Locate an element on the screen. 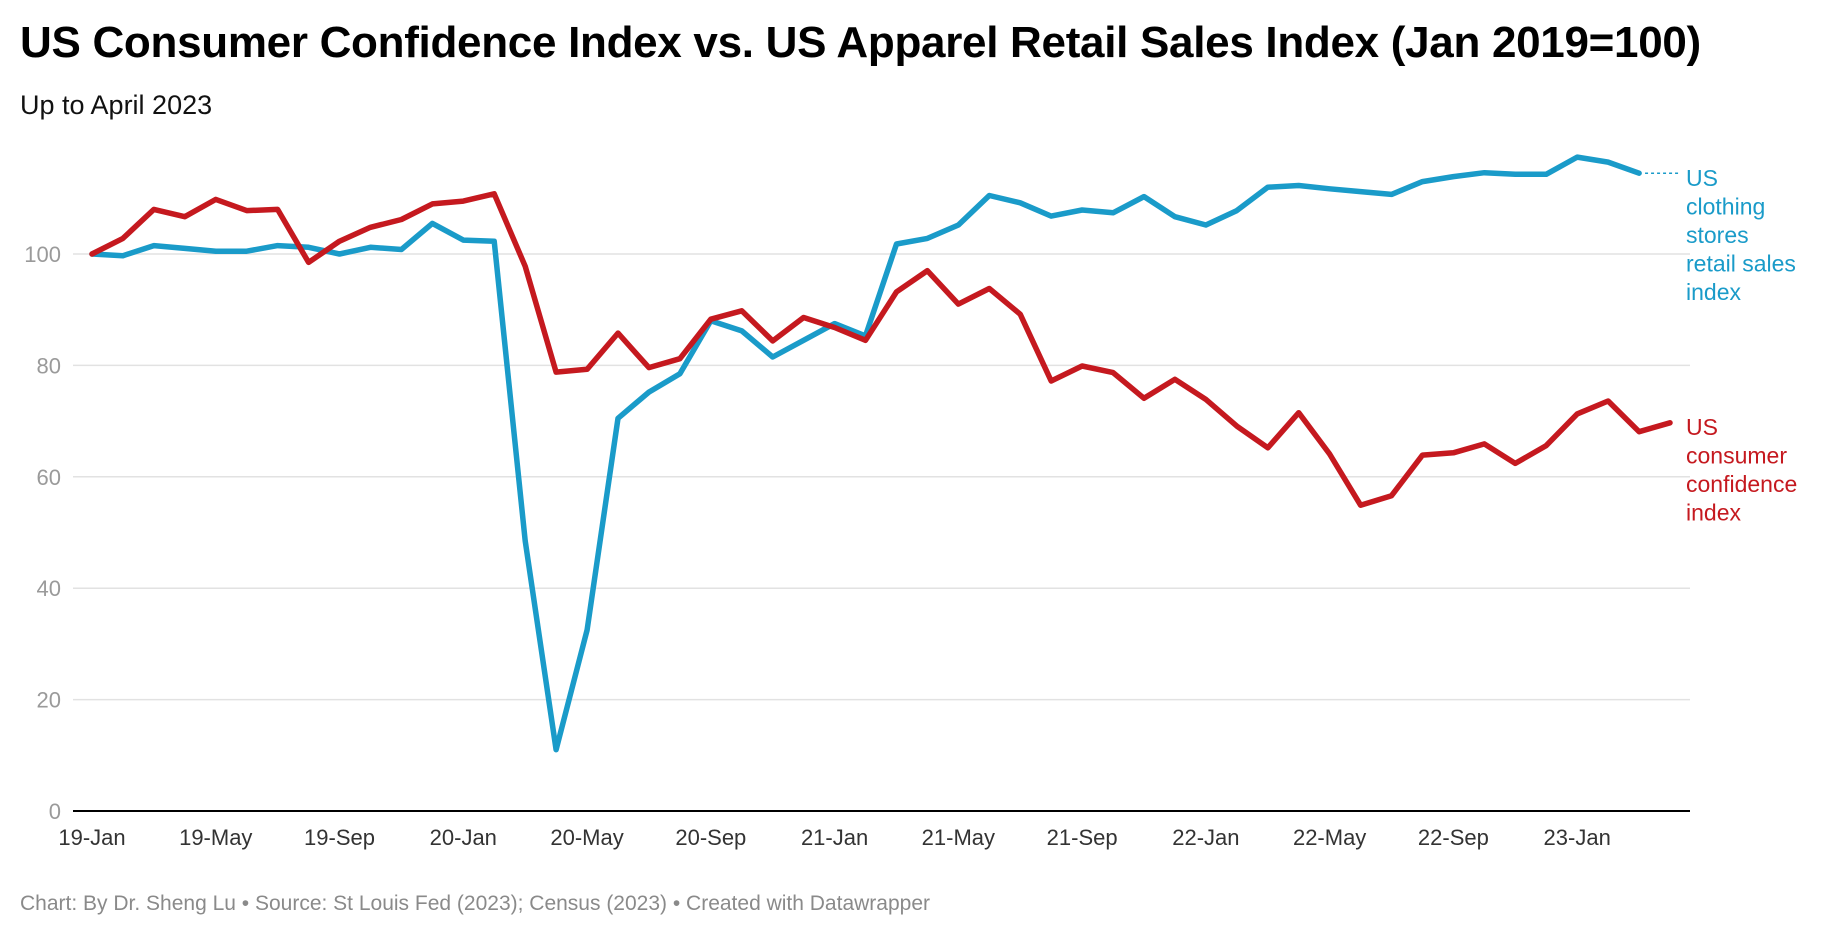  x-tick-label-22-May: 22-May is located at coordinates (1329, 837).